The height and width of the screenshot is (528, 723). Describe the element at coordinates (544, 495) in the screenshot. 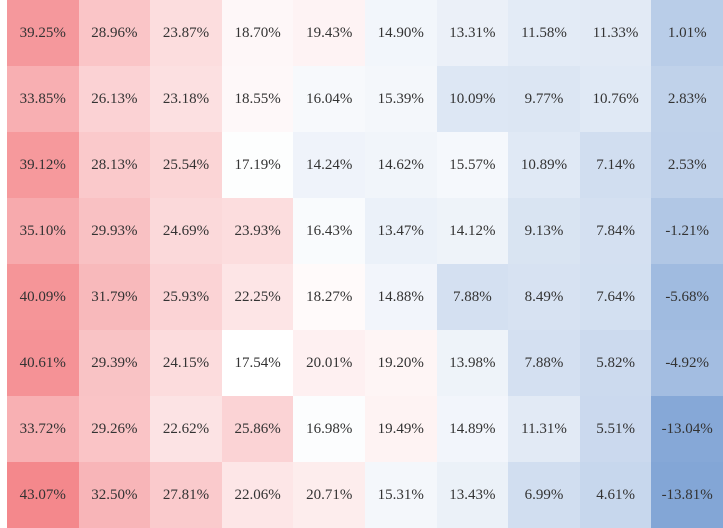

I see `heatmap-cell: 6.99%` at that location.